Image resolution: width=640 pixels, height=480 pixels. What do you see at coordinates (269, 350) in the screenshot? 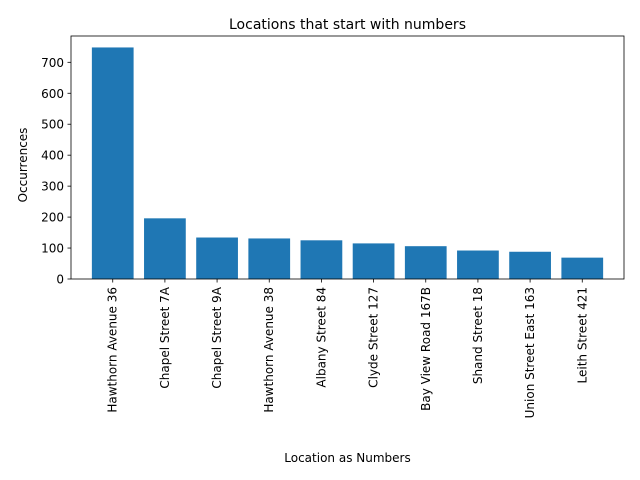
I see `x-tick-label: Hawthorn Avenue 38` at bounding box center [269, 350].